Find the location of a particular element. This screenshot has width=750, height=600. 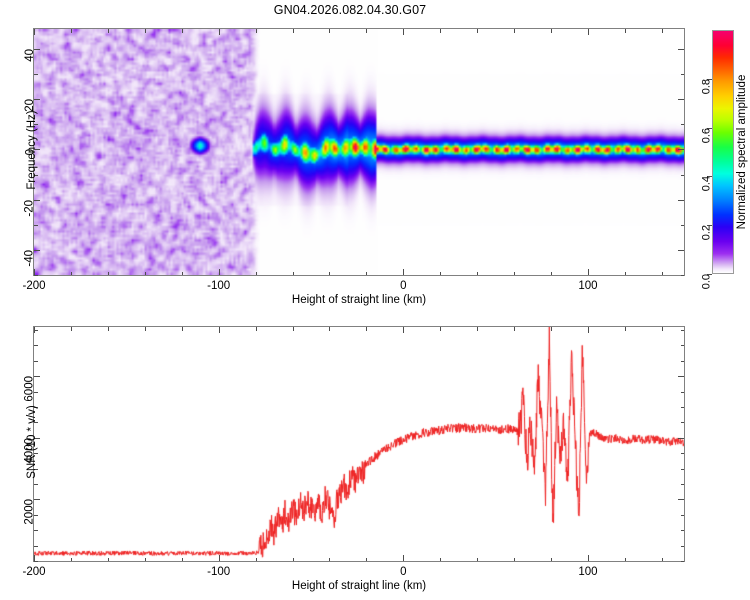

snr-x-axis-title: Height of straight line (km) is located at coordinates (359, 586).